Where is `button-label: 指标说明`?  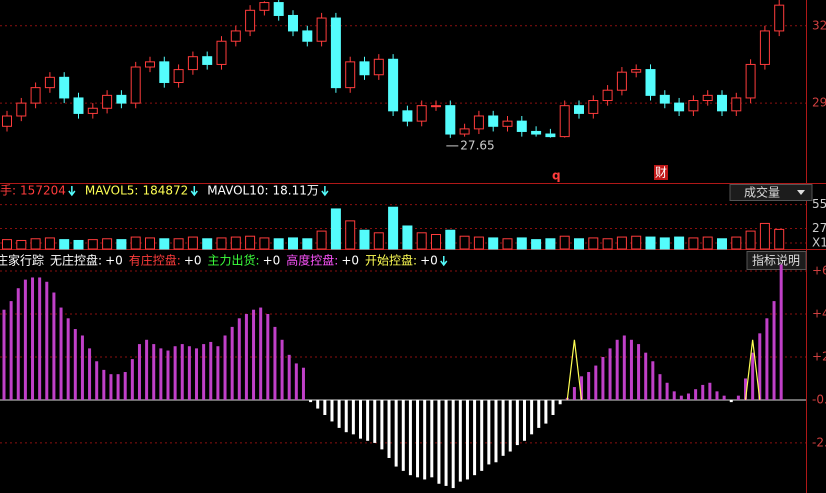 button-label: 指标说明 is located at coordinates (776, 260).